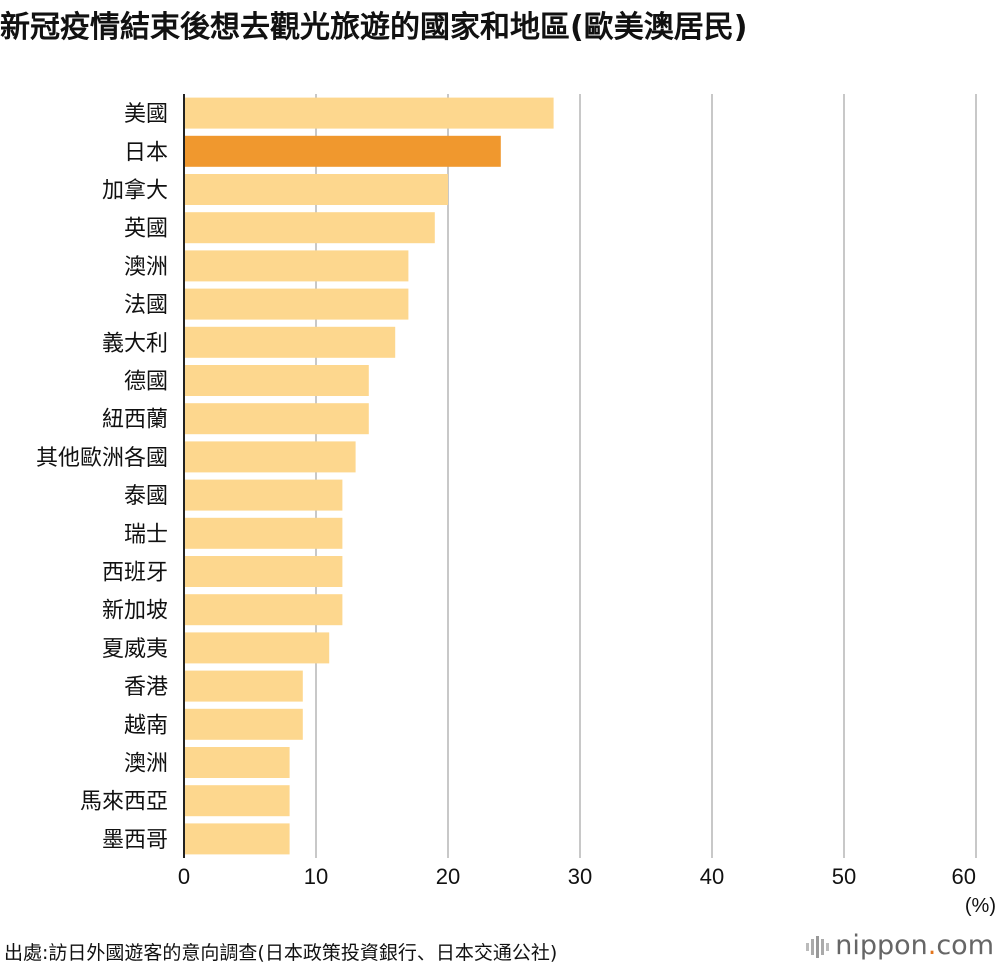 This screenshot has height=976, width=1000. Describe the element at coordinates (881, 945) in the screenshot. I see `brand-prefix: nippon` at that location.